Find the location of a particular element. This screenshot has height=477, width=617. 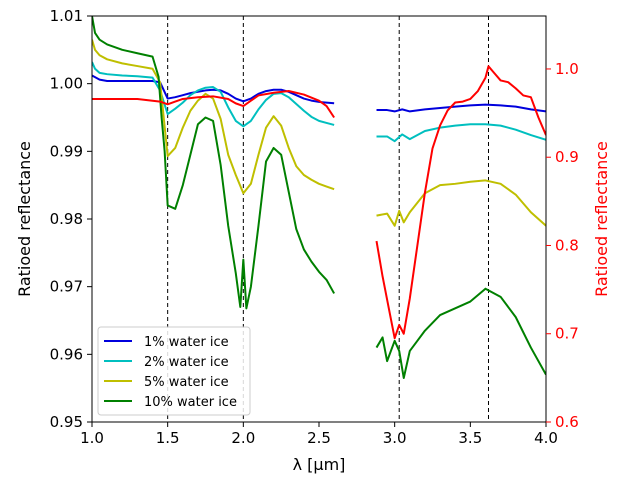

right-y-axis-ticks: 0.6 0.7 0.8 0.9 1.0 is located at coordinates (562, 245).